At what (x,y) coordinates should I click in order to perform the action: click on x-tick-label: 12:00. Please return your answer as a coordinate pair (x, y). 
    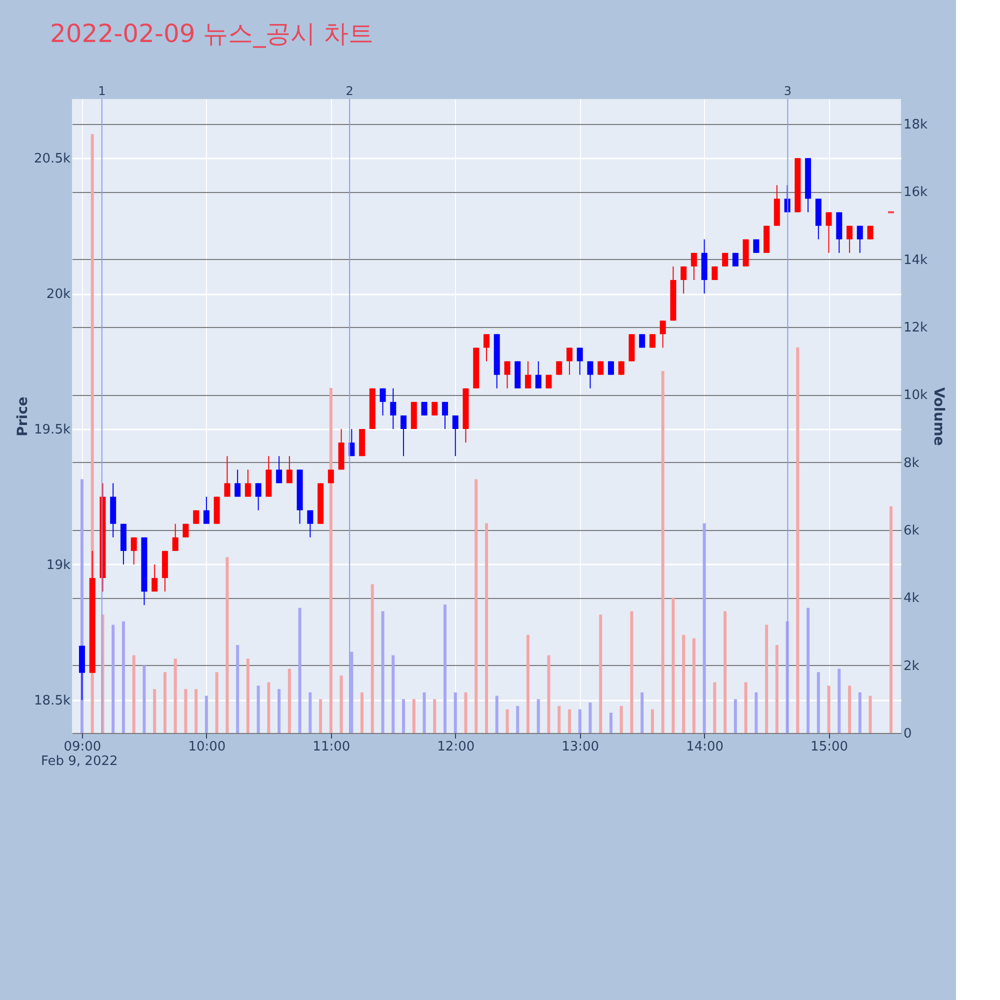
    Looking at the image, I should click on (456, 747).